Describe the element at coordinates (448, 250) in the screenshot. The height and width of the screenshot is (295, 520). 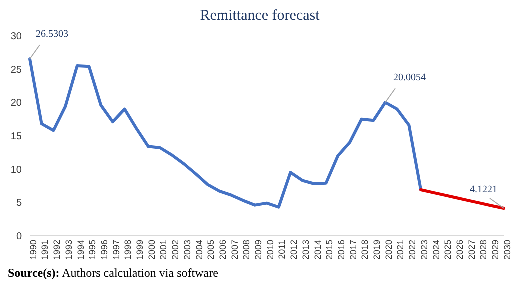
I see `x-tick-label: 2025` at that location.